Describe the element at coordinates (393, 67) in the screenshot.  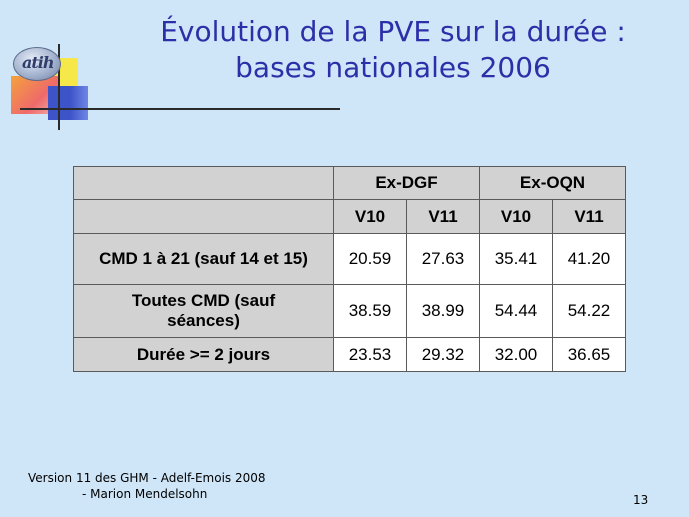
I see `title-line-2: bases nationales 2006` at that location.